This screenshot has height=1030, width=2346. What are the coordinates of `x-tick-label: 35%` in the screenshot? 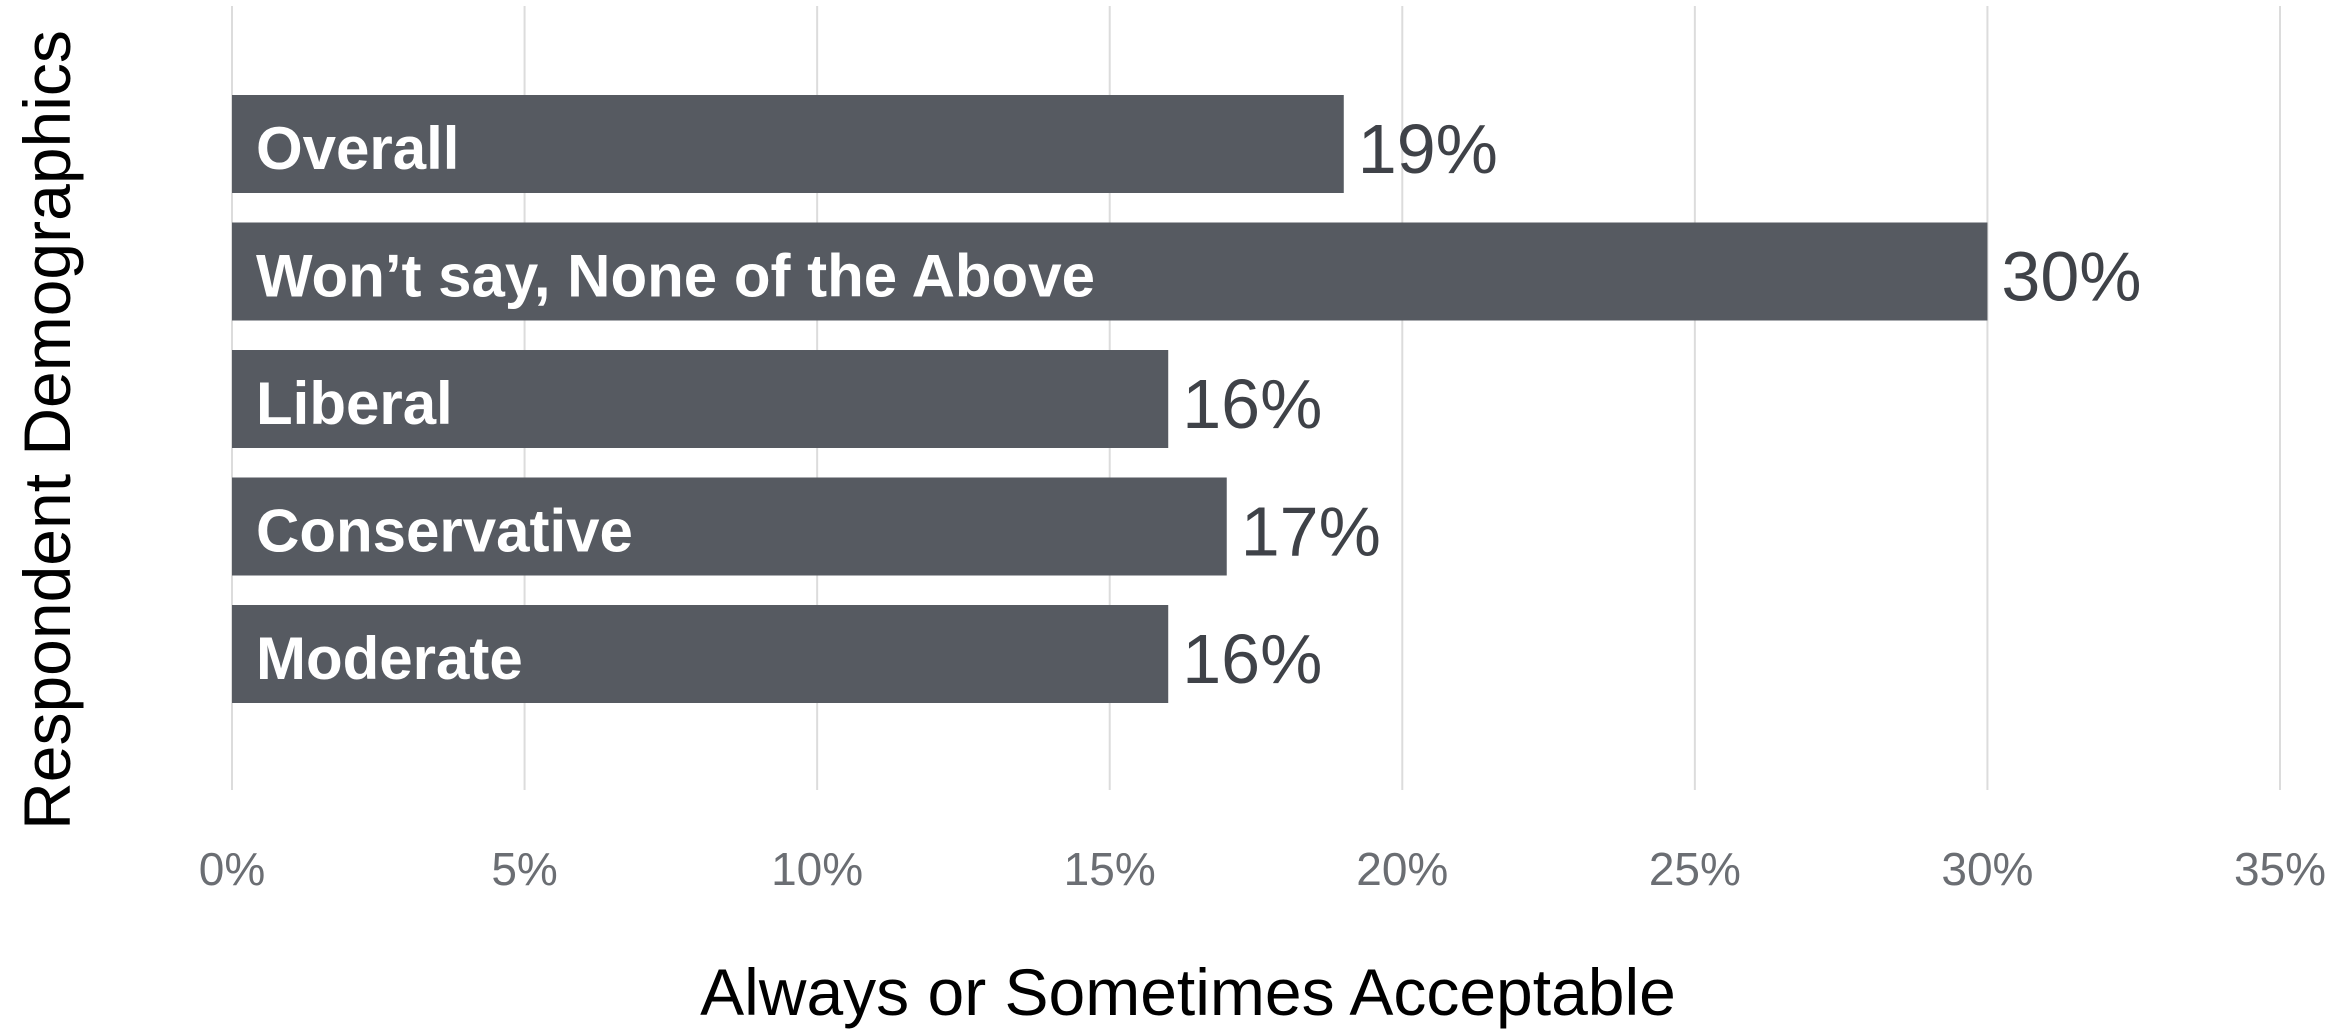 It's located at (2280, 869).